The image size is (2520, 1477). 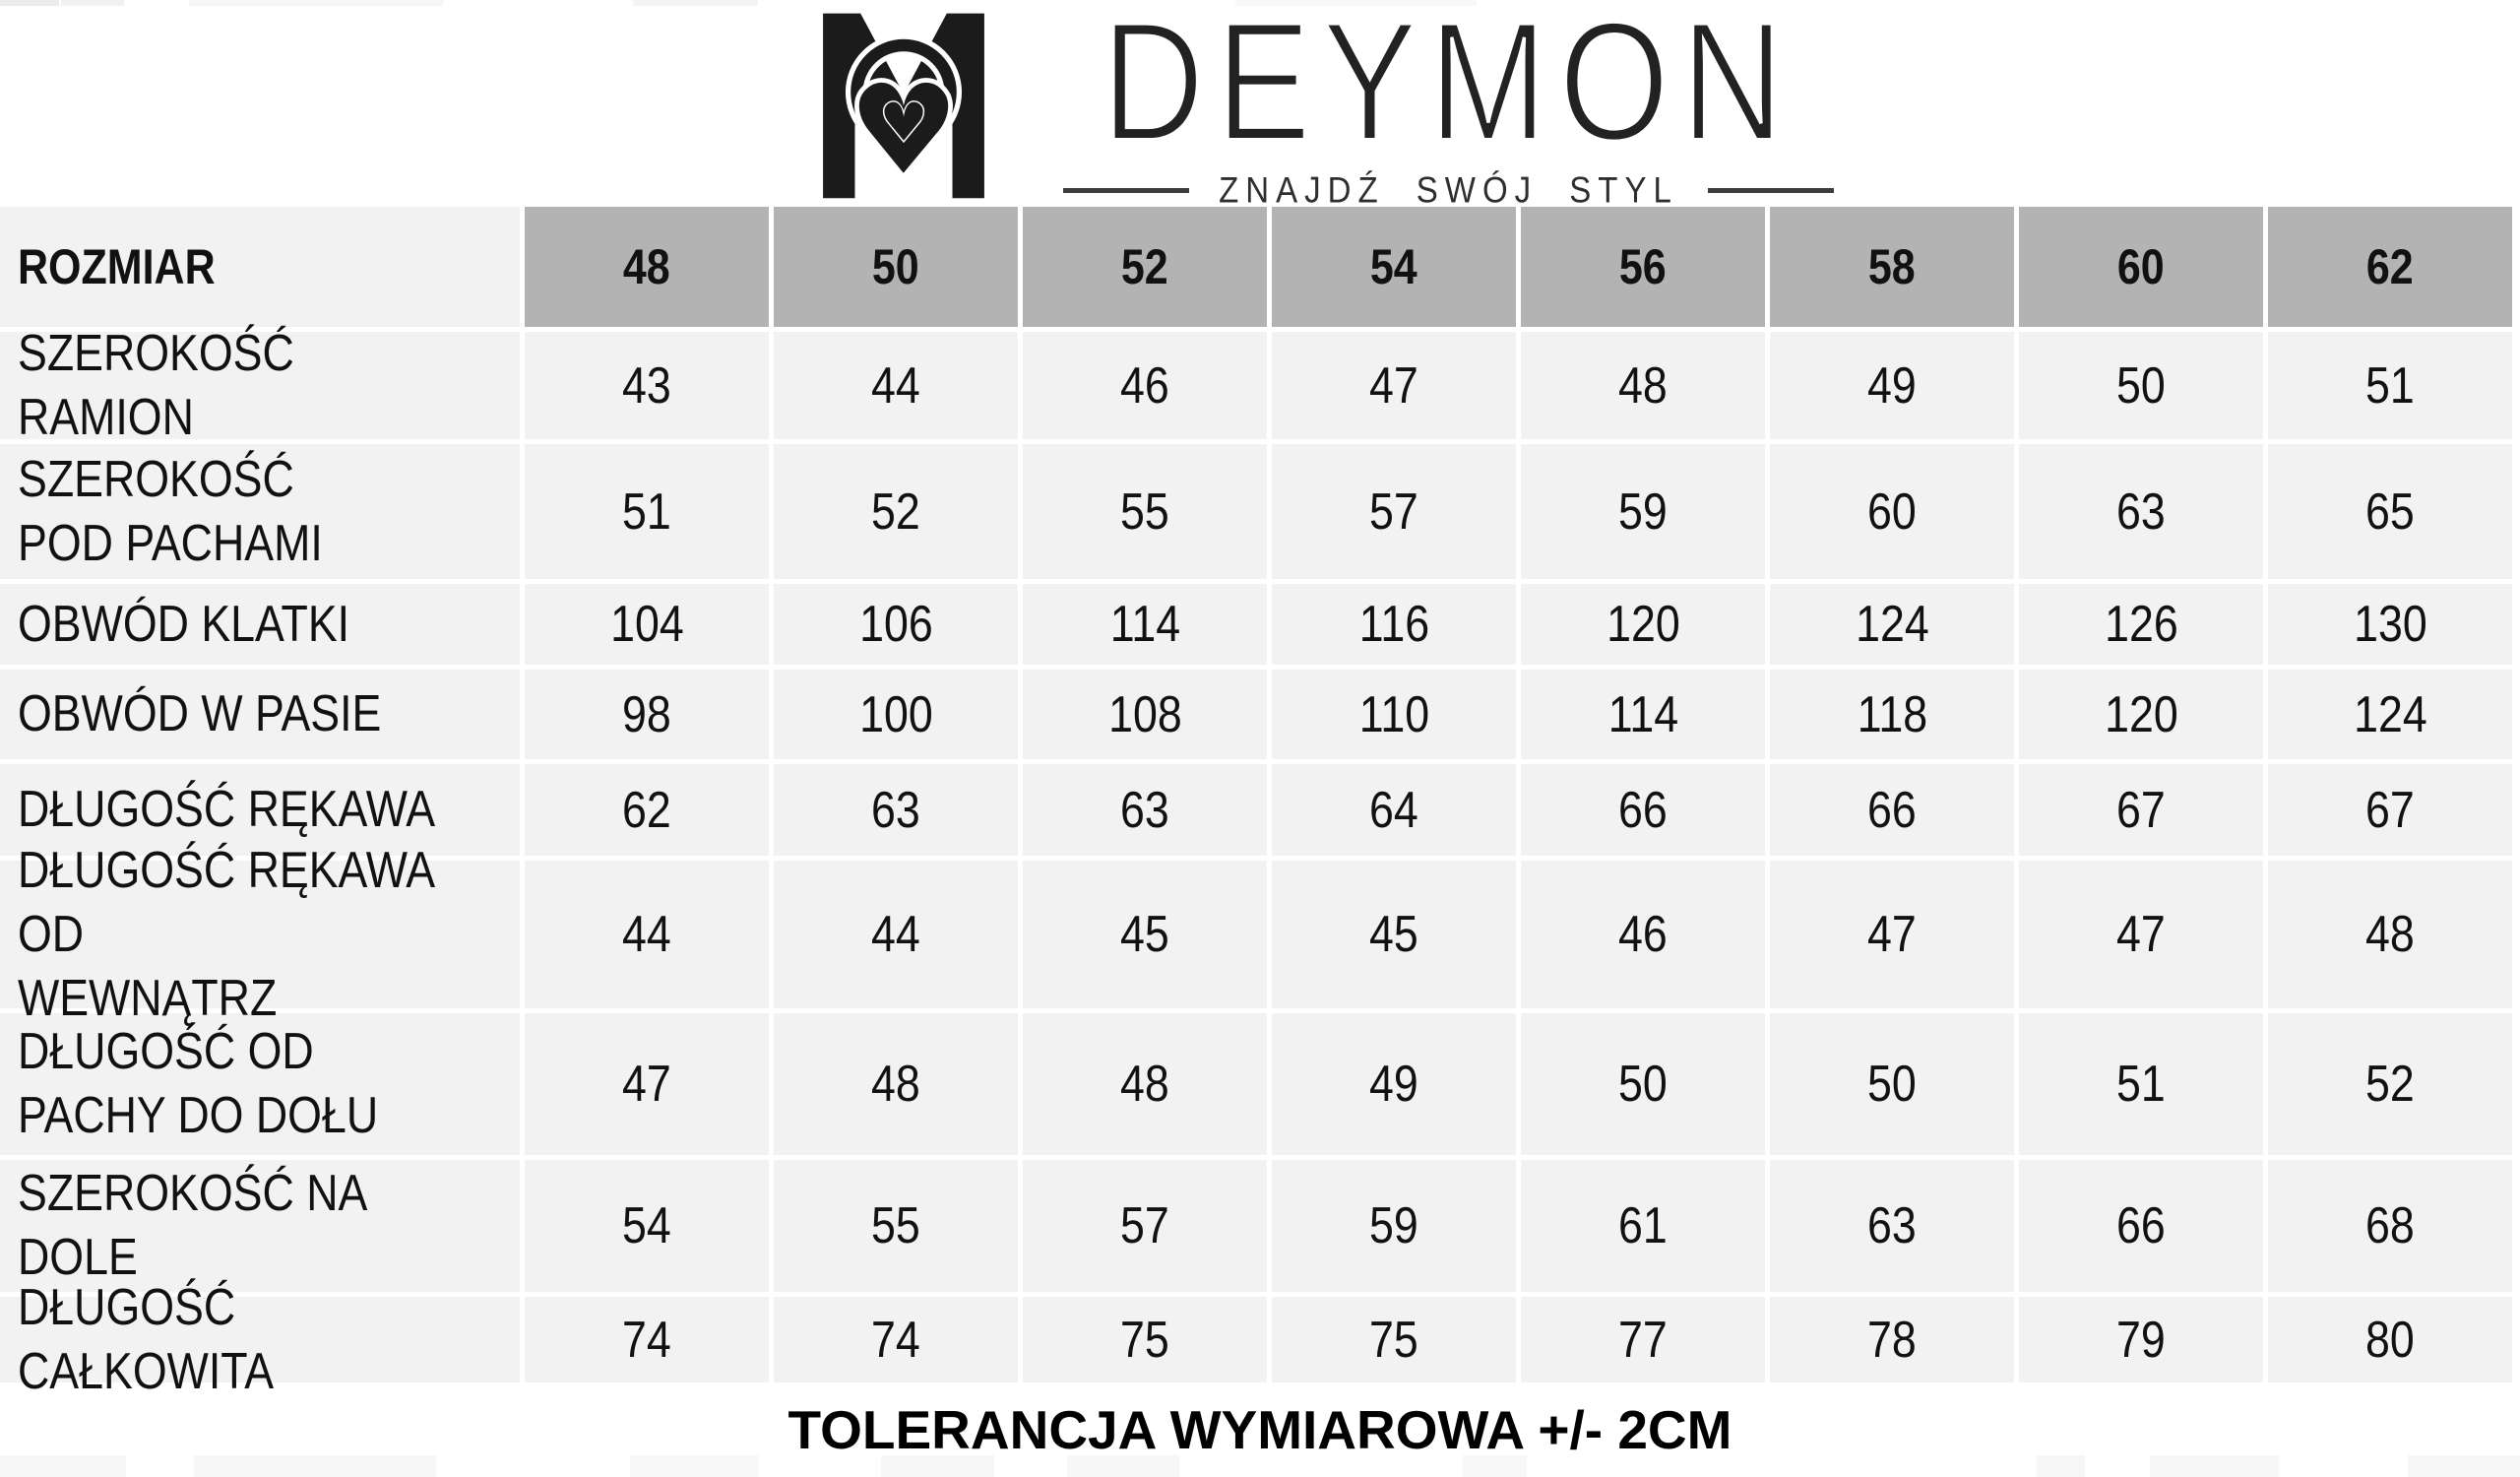 I want to click on tolerance-note: TOLERANCJA WYMIAROWA +/- 2CM, so click(x=1260, y=1429).